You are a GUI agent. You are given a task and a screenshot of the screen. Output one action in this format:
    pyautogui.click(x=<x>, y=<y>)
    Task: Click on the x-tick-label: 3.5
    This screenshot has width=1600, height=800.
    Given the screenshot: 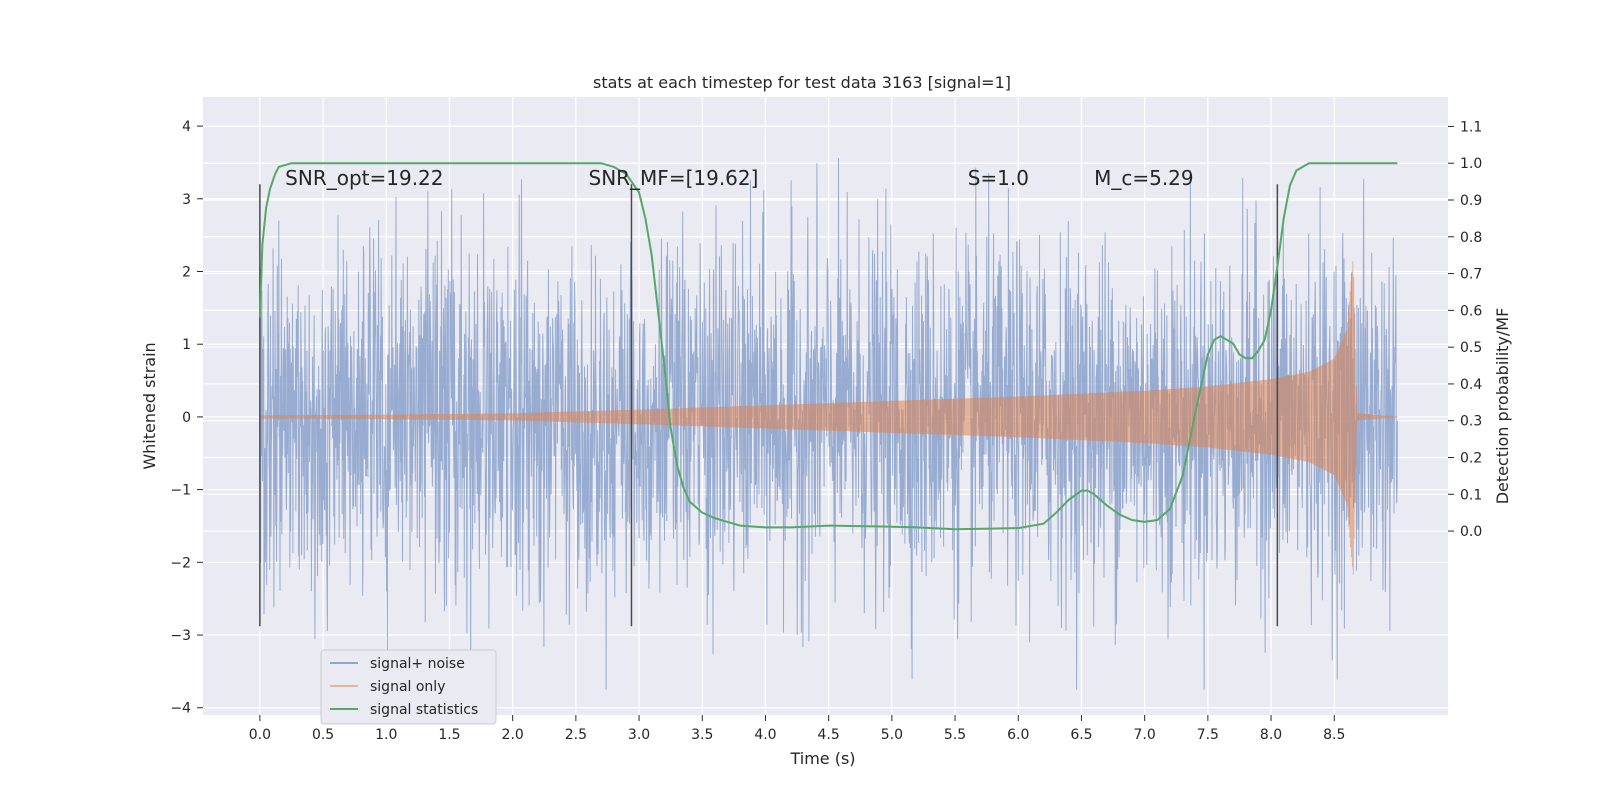 What is the action you would take?
    pyautogui.click(x=702, y=735)
    